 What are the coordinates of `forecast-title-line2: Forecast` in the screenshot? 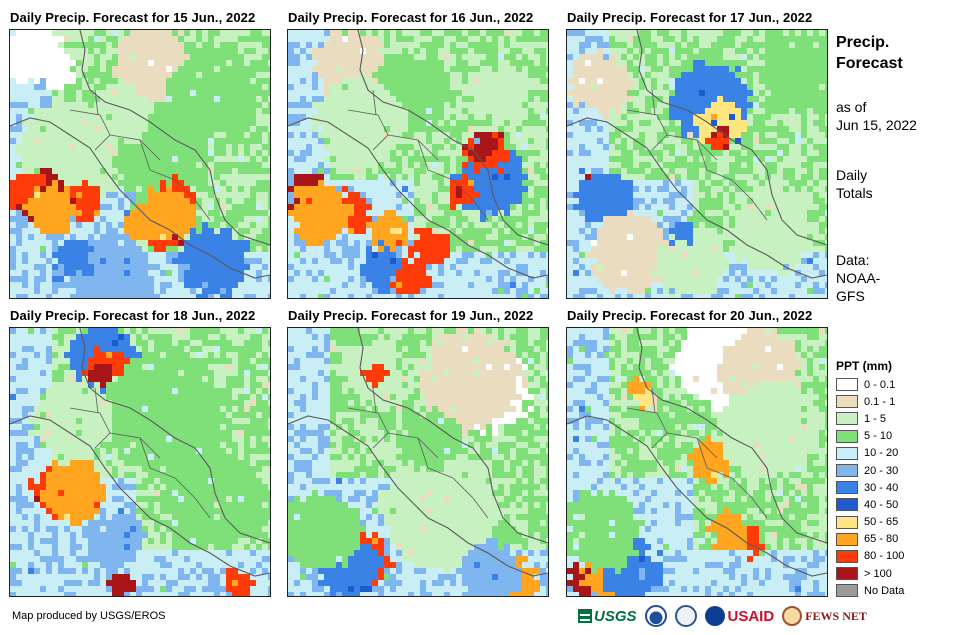 It's located at (869, 63).